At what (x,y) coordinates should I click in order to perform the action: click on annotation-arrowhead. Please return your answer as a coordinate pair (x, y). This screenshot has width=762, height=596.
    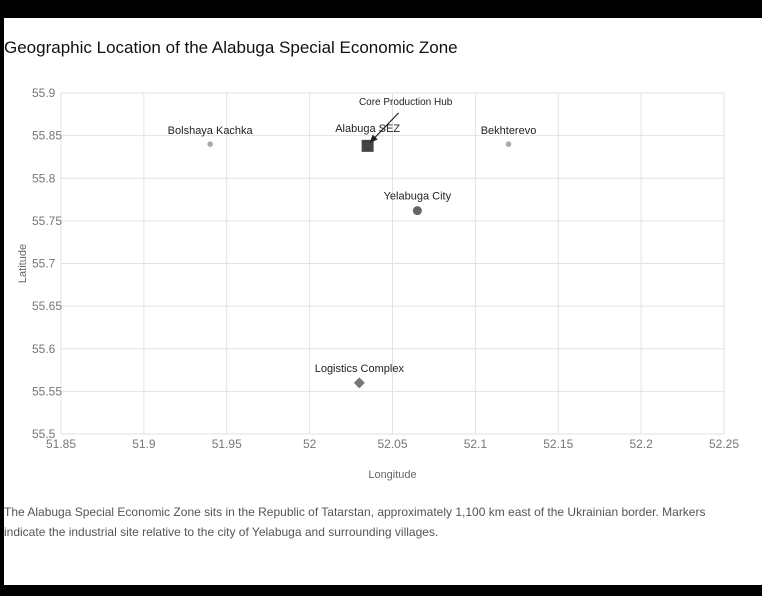
    Looking at the image, I should click on (373, 138).